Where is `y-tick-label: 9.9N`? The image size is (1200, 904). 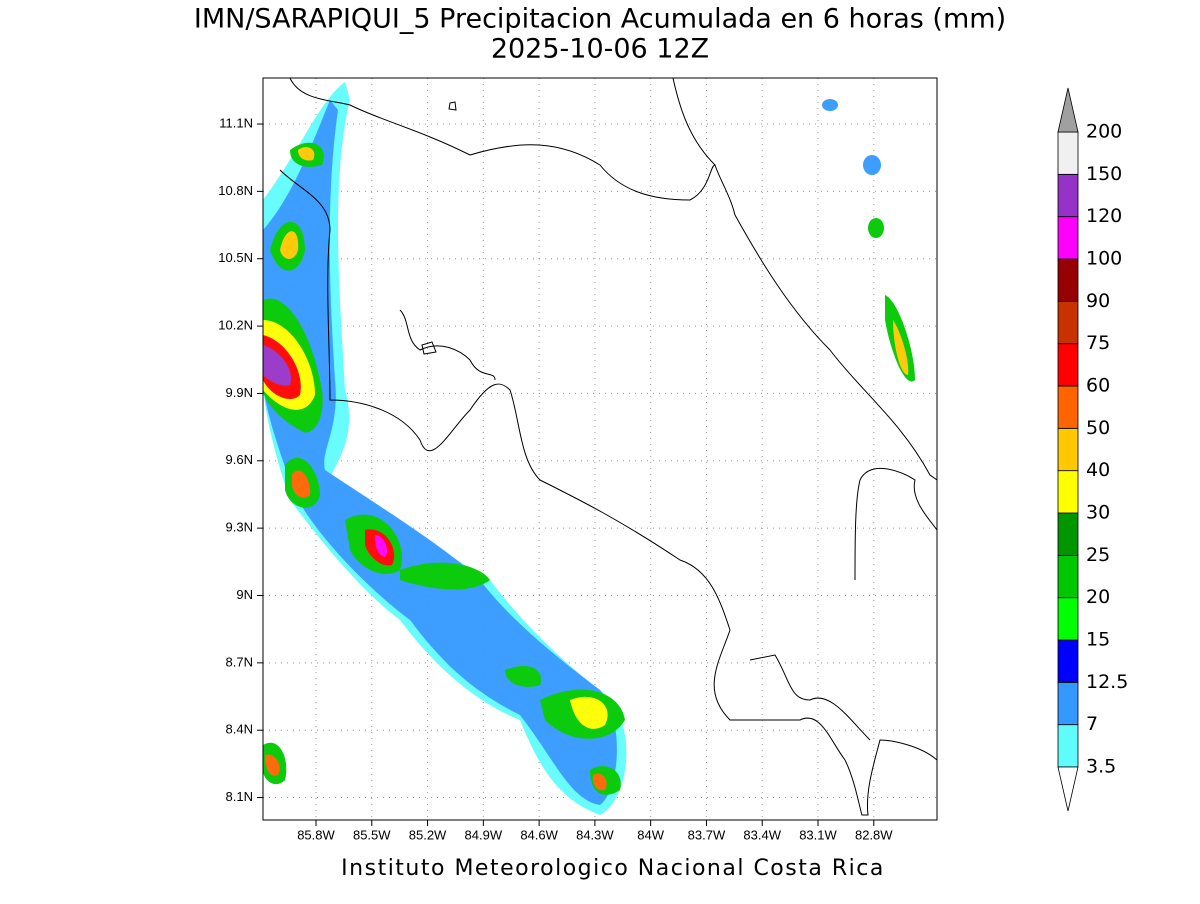 y-tick-label: 9.9N is located at coordinates (239, 392).